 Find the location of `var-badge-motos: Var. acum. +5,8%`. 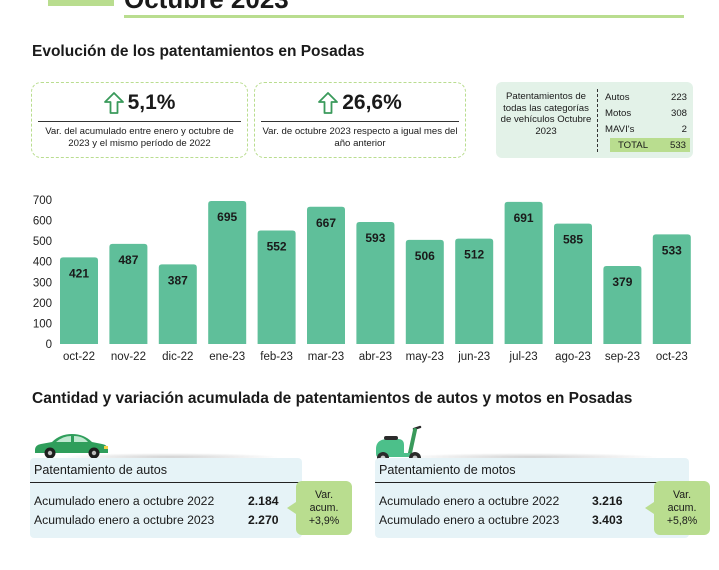

var-badge-motos: Var. acum. +5,8% is located at coordinates (677, 508).